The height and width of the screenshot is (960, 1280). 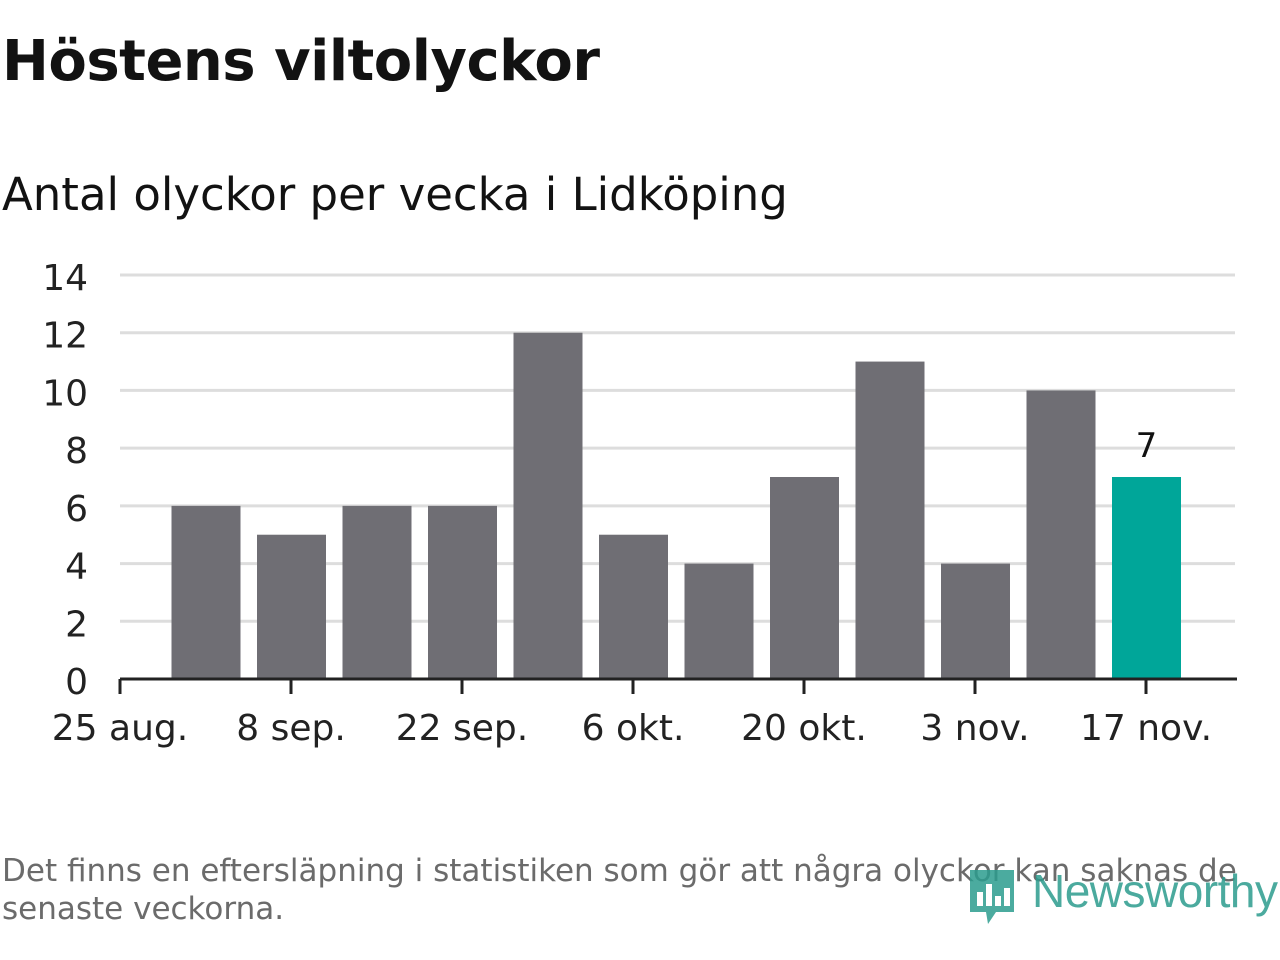 I want to click on x-tick-label-4: 20 okt., so click(x=804, y=728).